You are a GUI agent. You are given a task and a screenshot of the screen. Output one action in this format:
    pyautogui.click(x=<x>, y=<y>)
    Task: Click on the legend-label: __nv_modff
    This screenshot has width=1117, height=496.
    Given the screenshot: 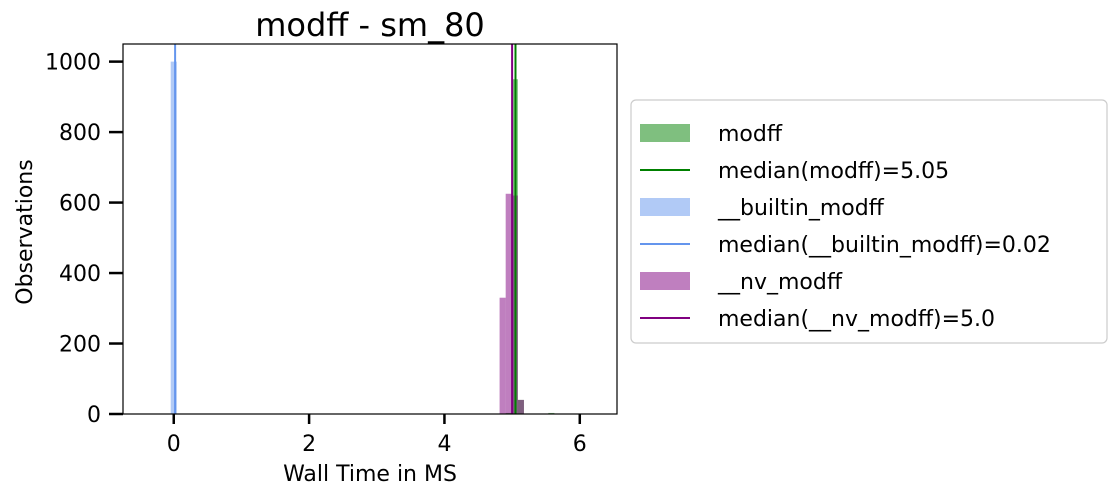 What is the action you would take?
    pyautogui.click(x=780, y=282)
    